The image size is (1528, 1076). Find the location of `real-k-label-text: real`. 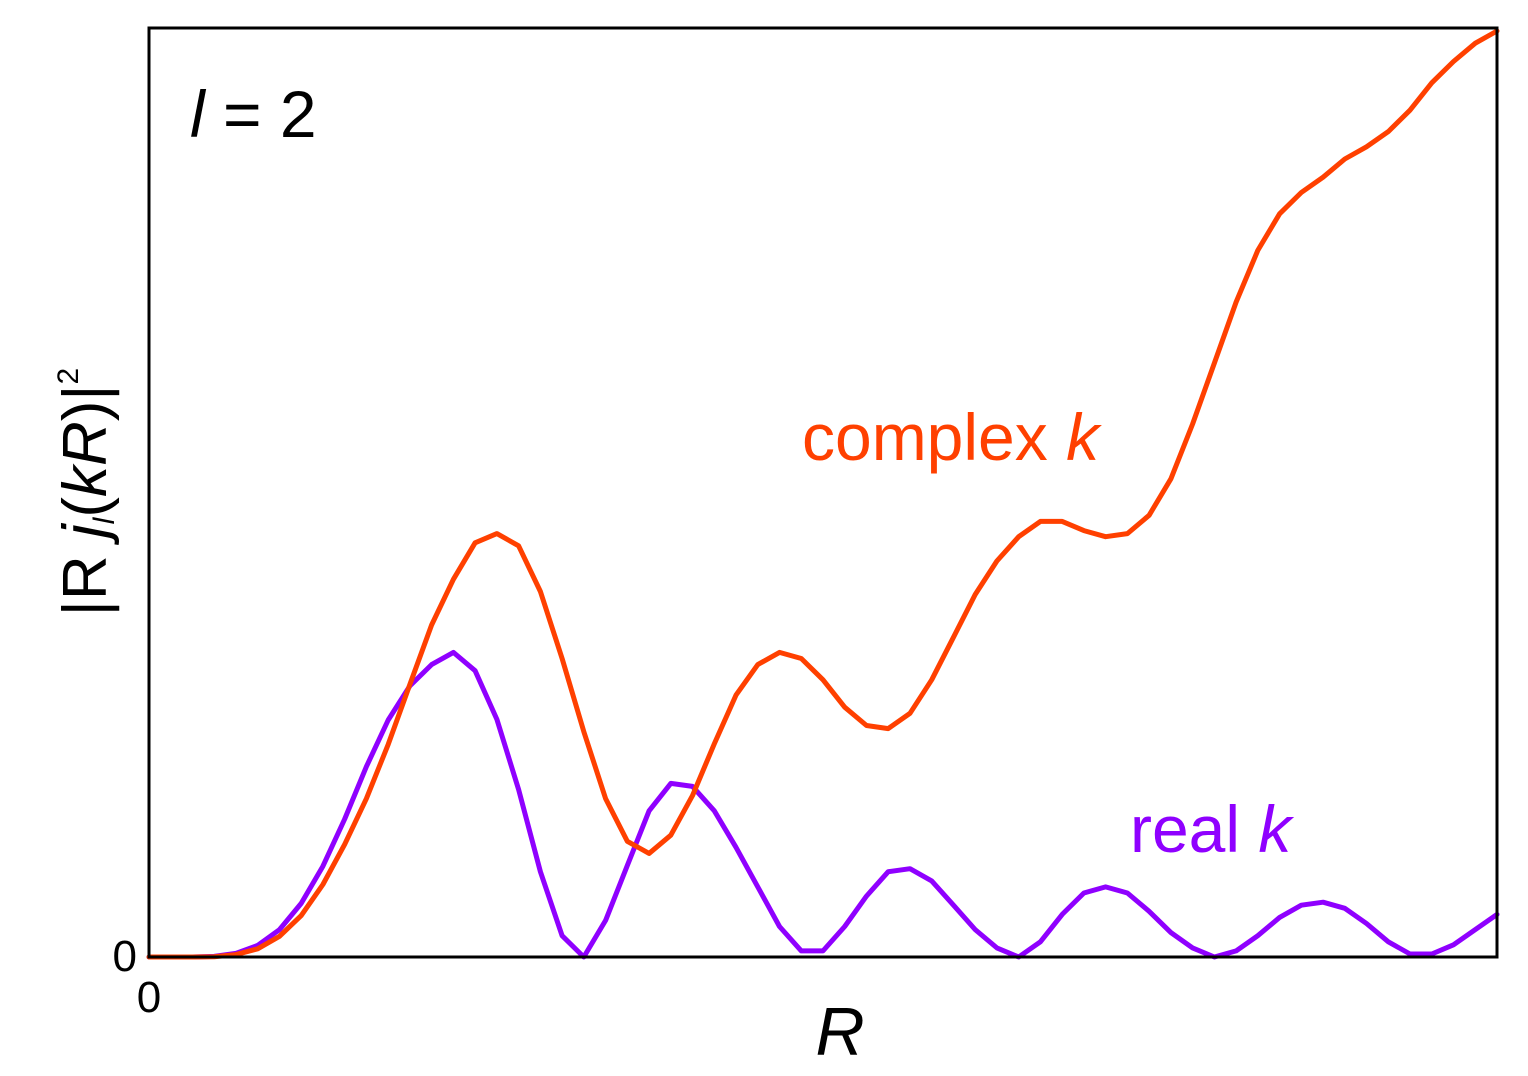

real-k-label-text: real is located at coordinates (1194, 829).